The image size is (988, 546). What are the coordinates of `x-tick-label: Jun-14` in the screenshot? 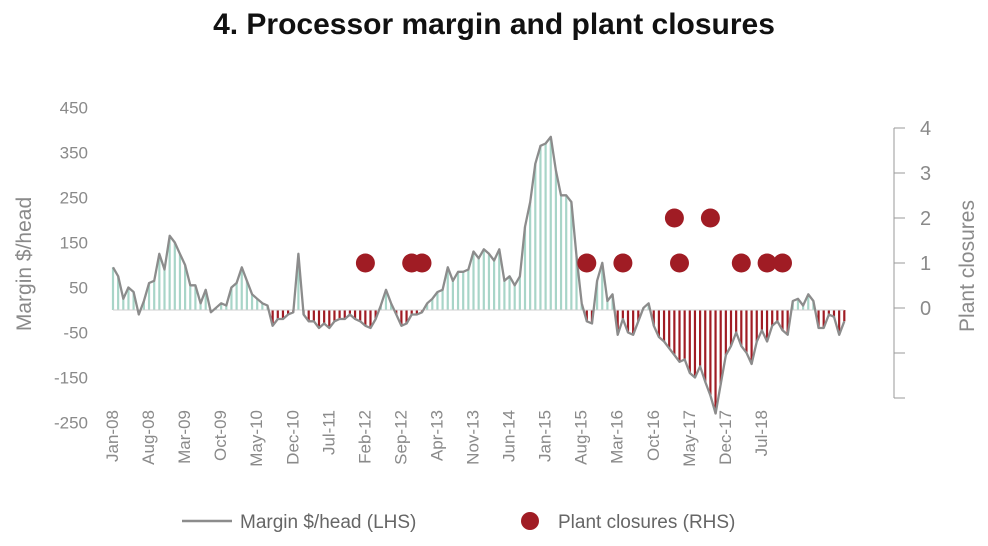 It's located at (509, 436).